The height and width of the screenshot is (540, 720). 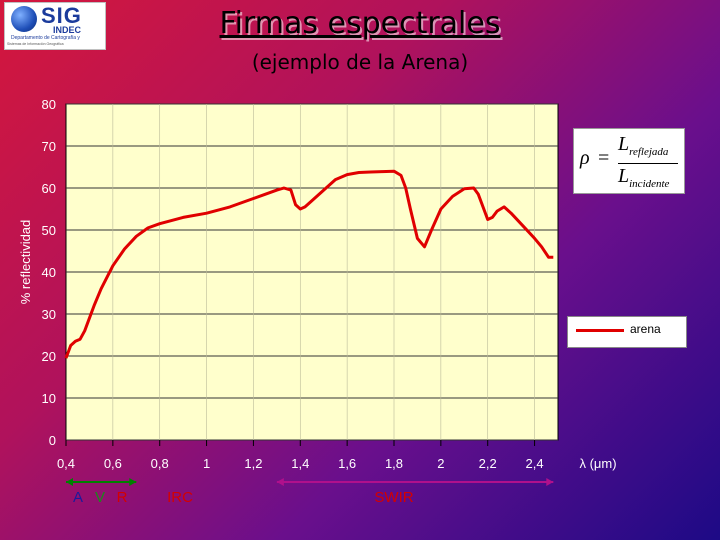 I want to click on formula-rho: ρ, so click(x=585, y=158).